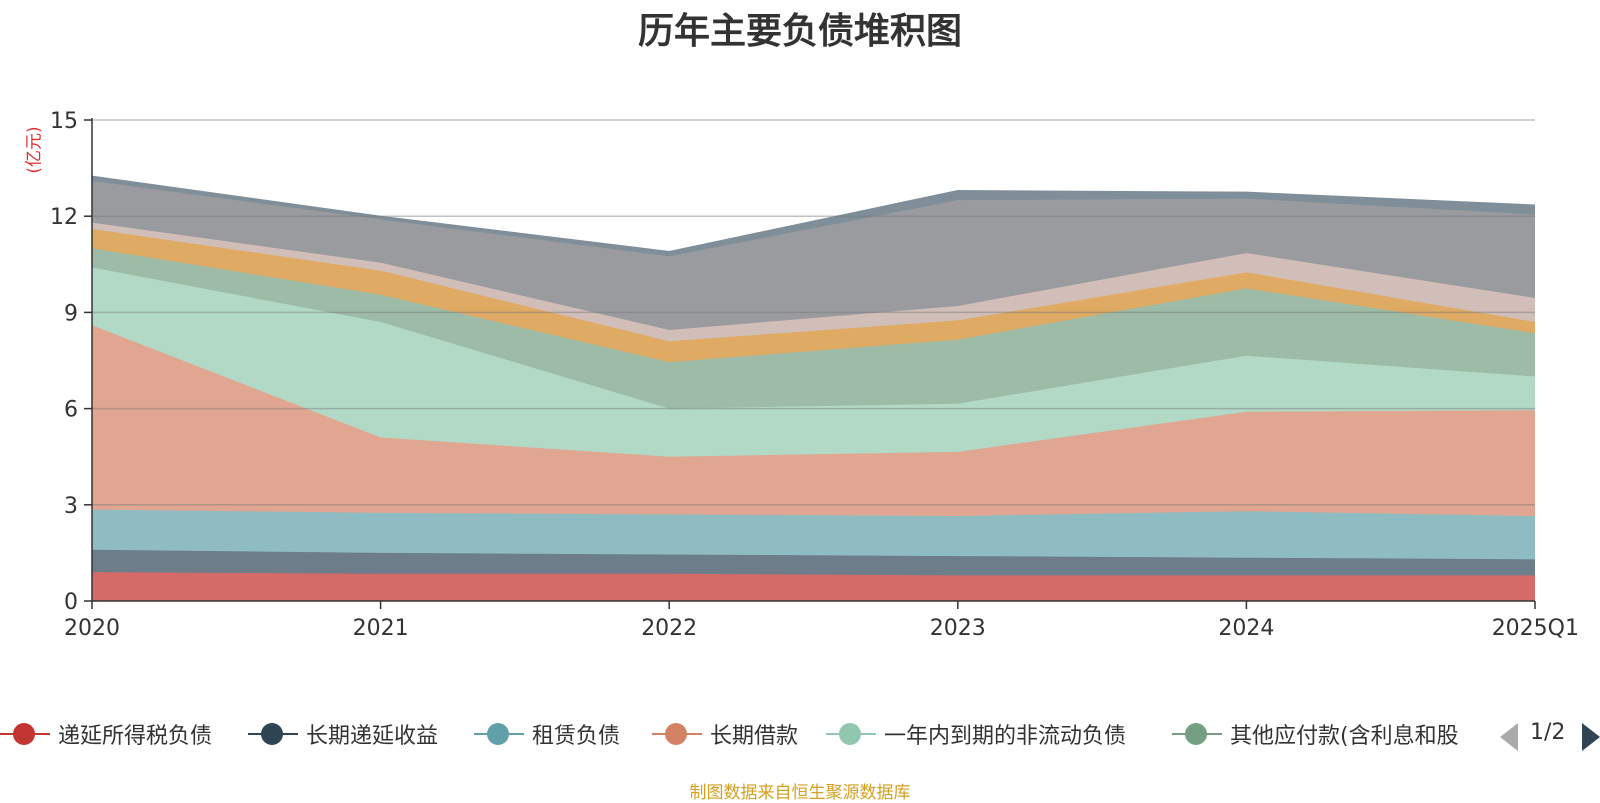  I want to click on y-tick-label-3: 9, so click(71, 313).